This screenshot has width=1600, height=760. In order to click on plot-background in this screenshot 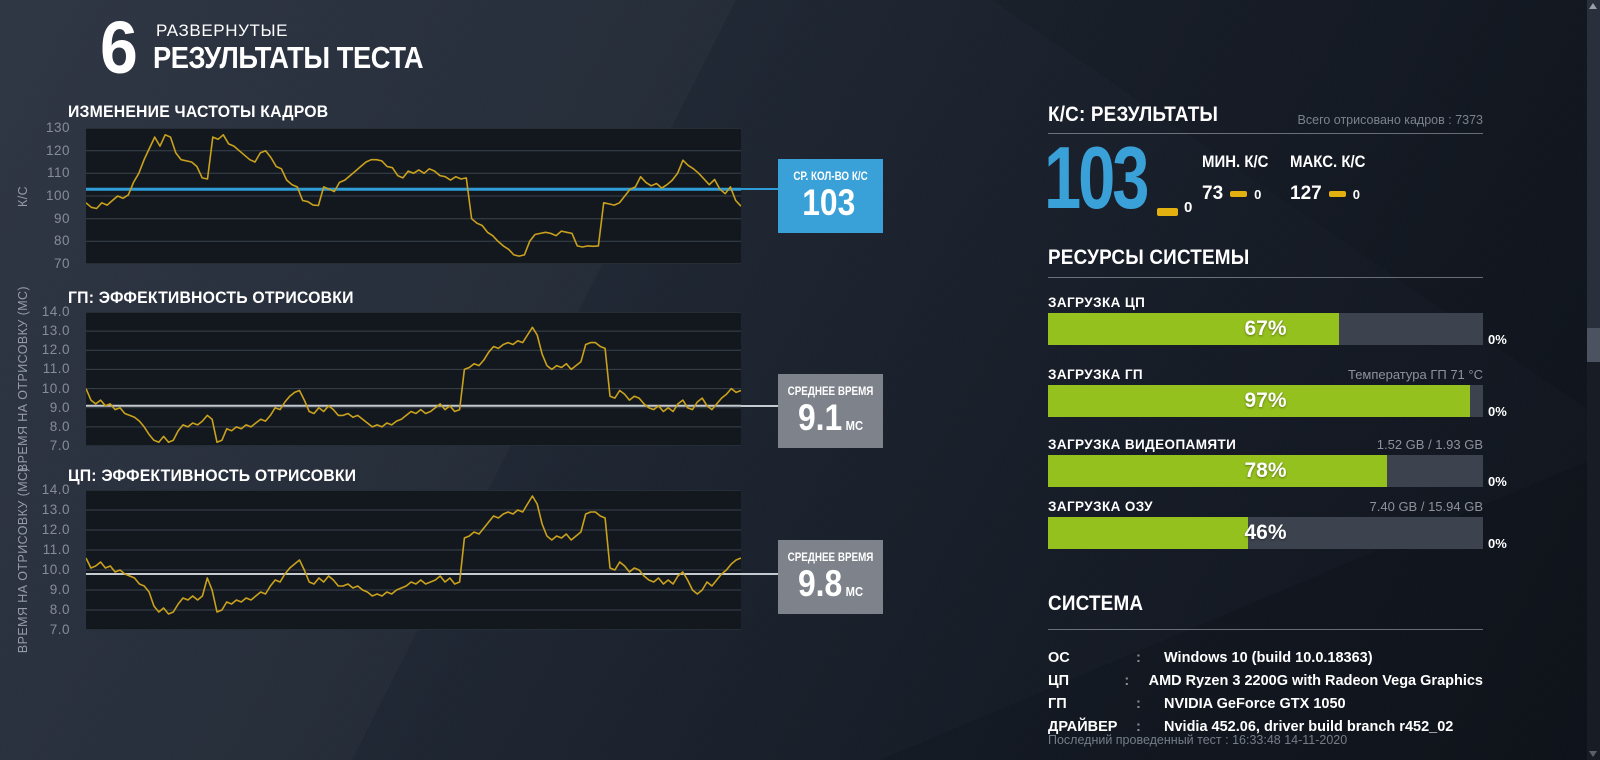, I will do `click(413, 560)`.